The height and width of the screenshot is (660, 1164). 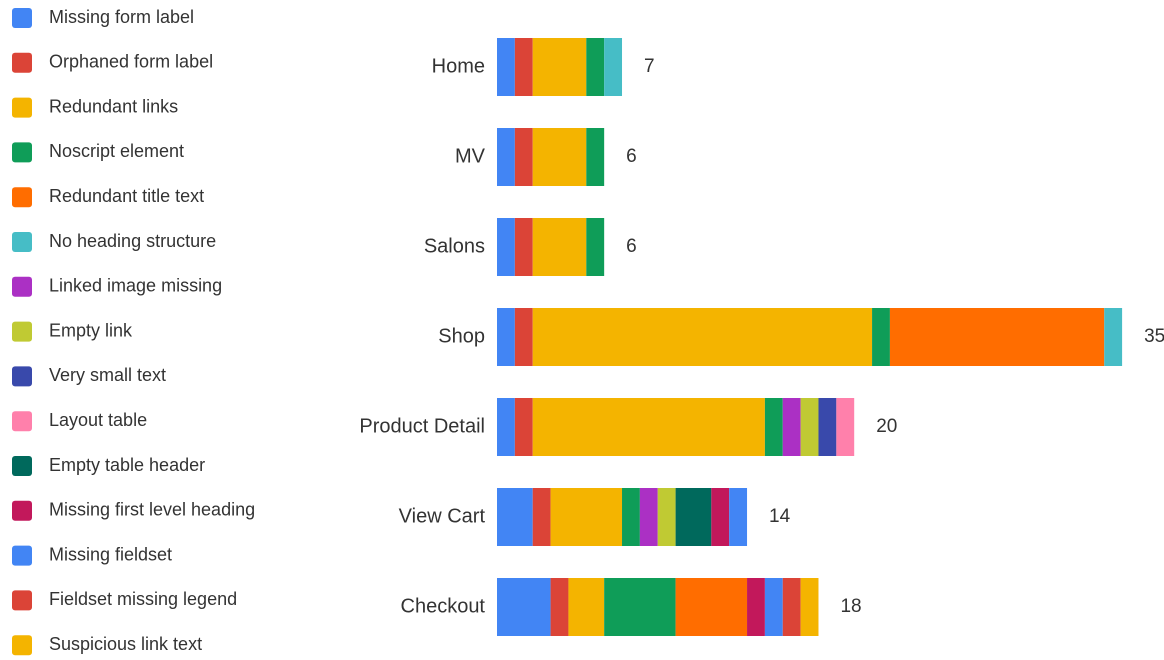 I want to click on total-label: 18, so click(x=850, y=606).